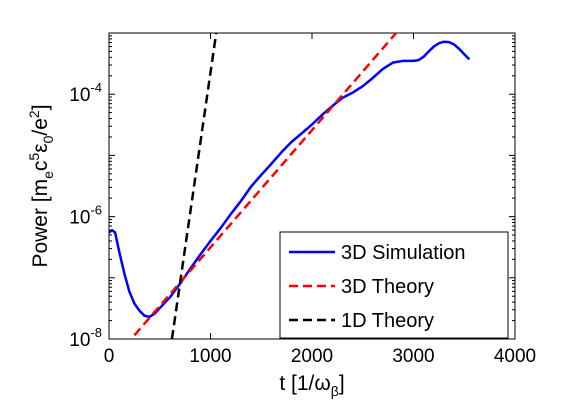  What do you see at coordinates (194, 186) in the screenshot?
I see `series-line-1d-theory` at bounding box center [194, 186].